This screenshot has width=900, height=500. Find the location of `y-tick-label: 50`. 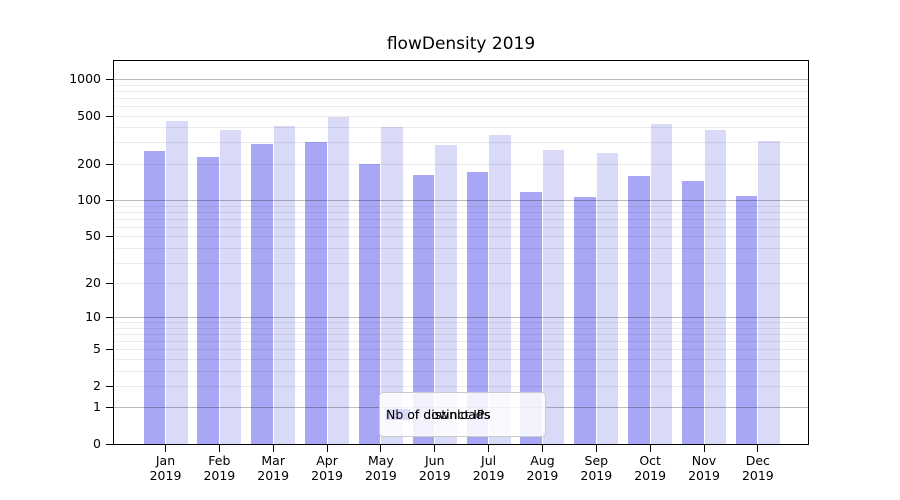

y-tick-label: 50 is located at coordinates (93, 236).